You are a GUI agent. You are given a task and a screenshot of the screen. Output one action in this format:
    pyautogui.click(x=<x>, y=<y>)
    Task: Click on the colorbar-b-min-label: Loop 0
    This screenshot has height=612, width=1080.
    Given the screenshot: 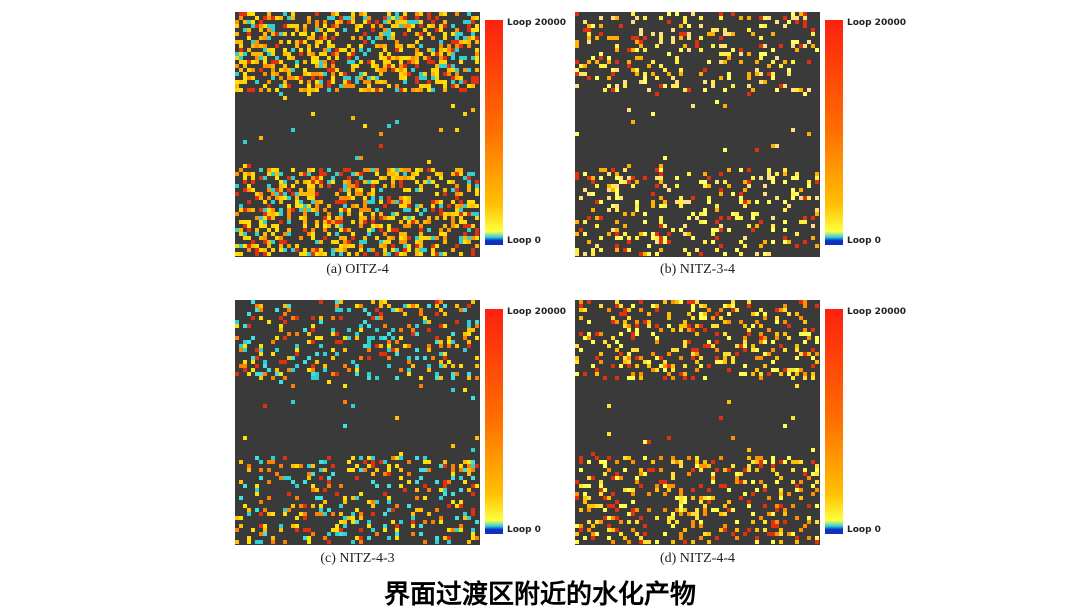 What is the action you would take?
    pyautogui.click(x=864, y=241)
    